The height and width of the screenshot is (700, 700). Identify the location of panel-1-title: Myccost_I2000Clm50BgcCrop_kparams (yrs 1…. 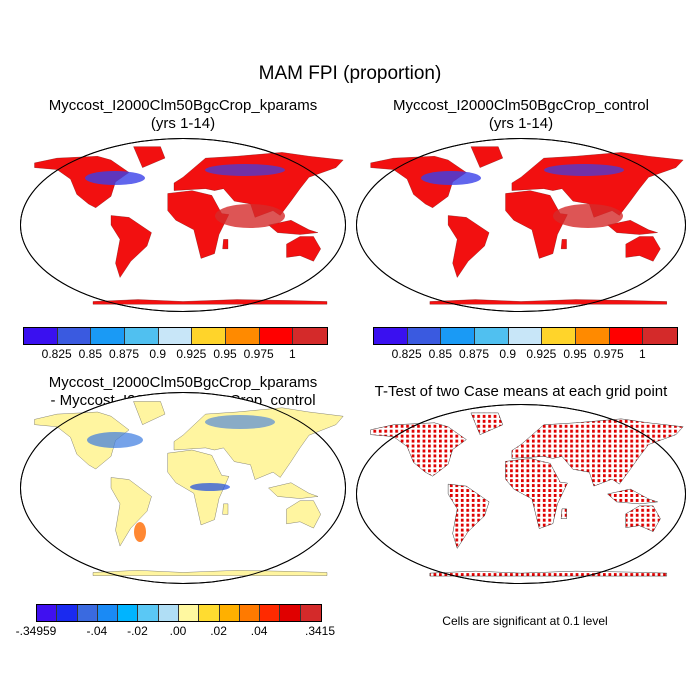
(183, 115).